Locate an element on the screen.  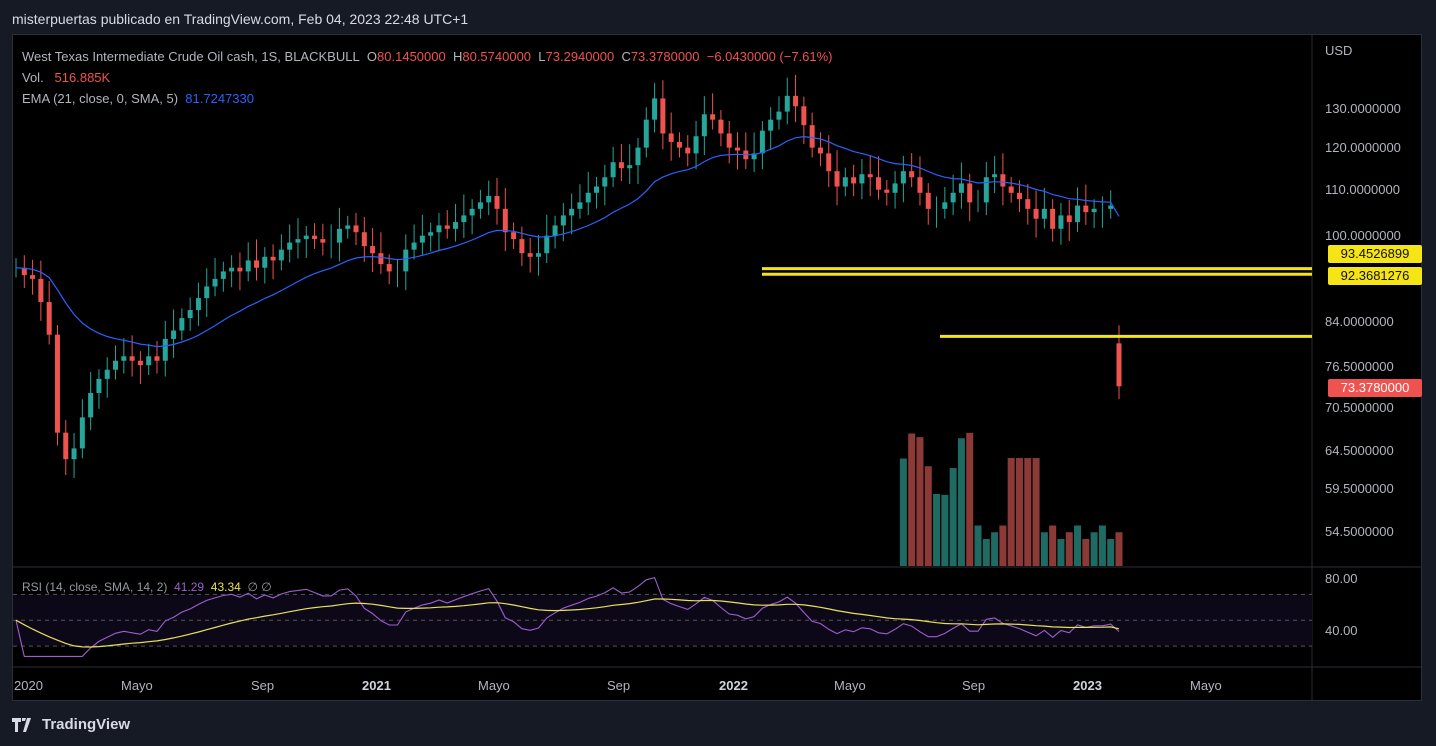
rsi-ma-value: 43.34 is located at coordinates (225, 587).